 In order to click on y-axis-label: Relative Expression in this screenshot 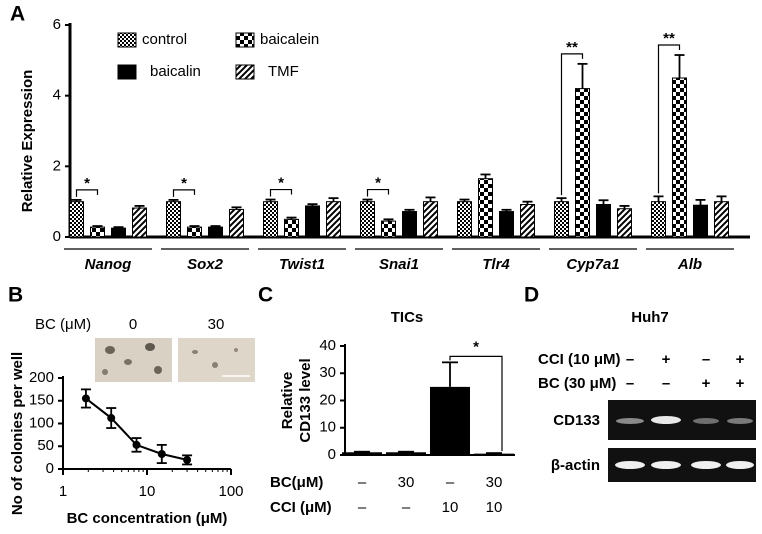, I will do `click(27, 141)`.